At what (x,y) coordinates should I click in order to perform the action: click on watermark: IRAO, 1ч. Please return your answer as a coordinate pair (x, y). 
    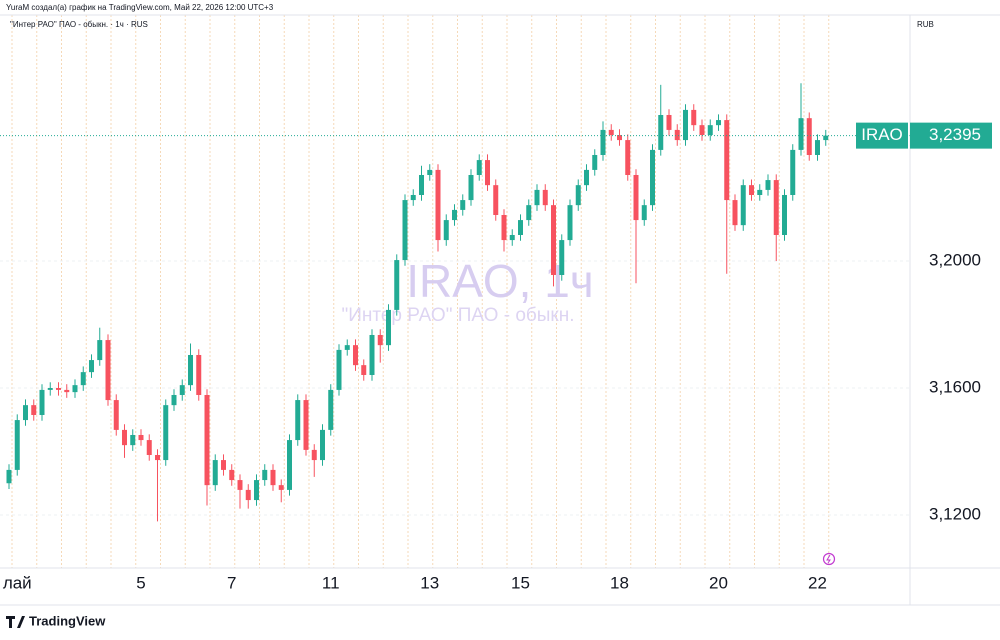
    Looking at the image, I should click on (500, 281).